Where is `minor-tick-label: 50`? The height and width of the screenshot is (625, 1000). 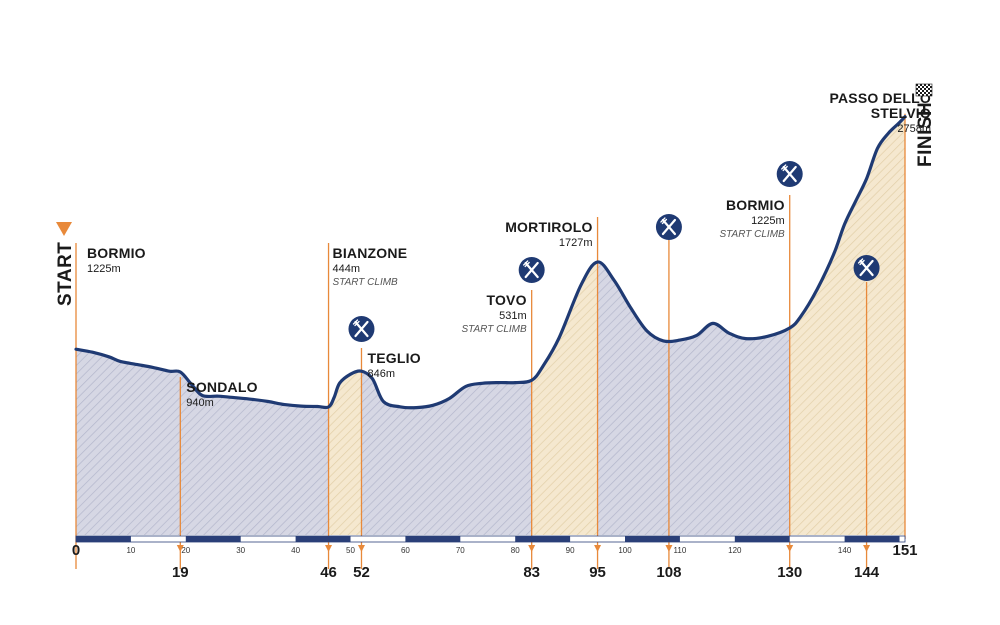
minor-tick-label: 50 is located at coordinates (350, 550).